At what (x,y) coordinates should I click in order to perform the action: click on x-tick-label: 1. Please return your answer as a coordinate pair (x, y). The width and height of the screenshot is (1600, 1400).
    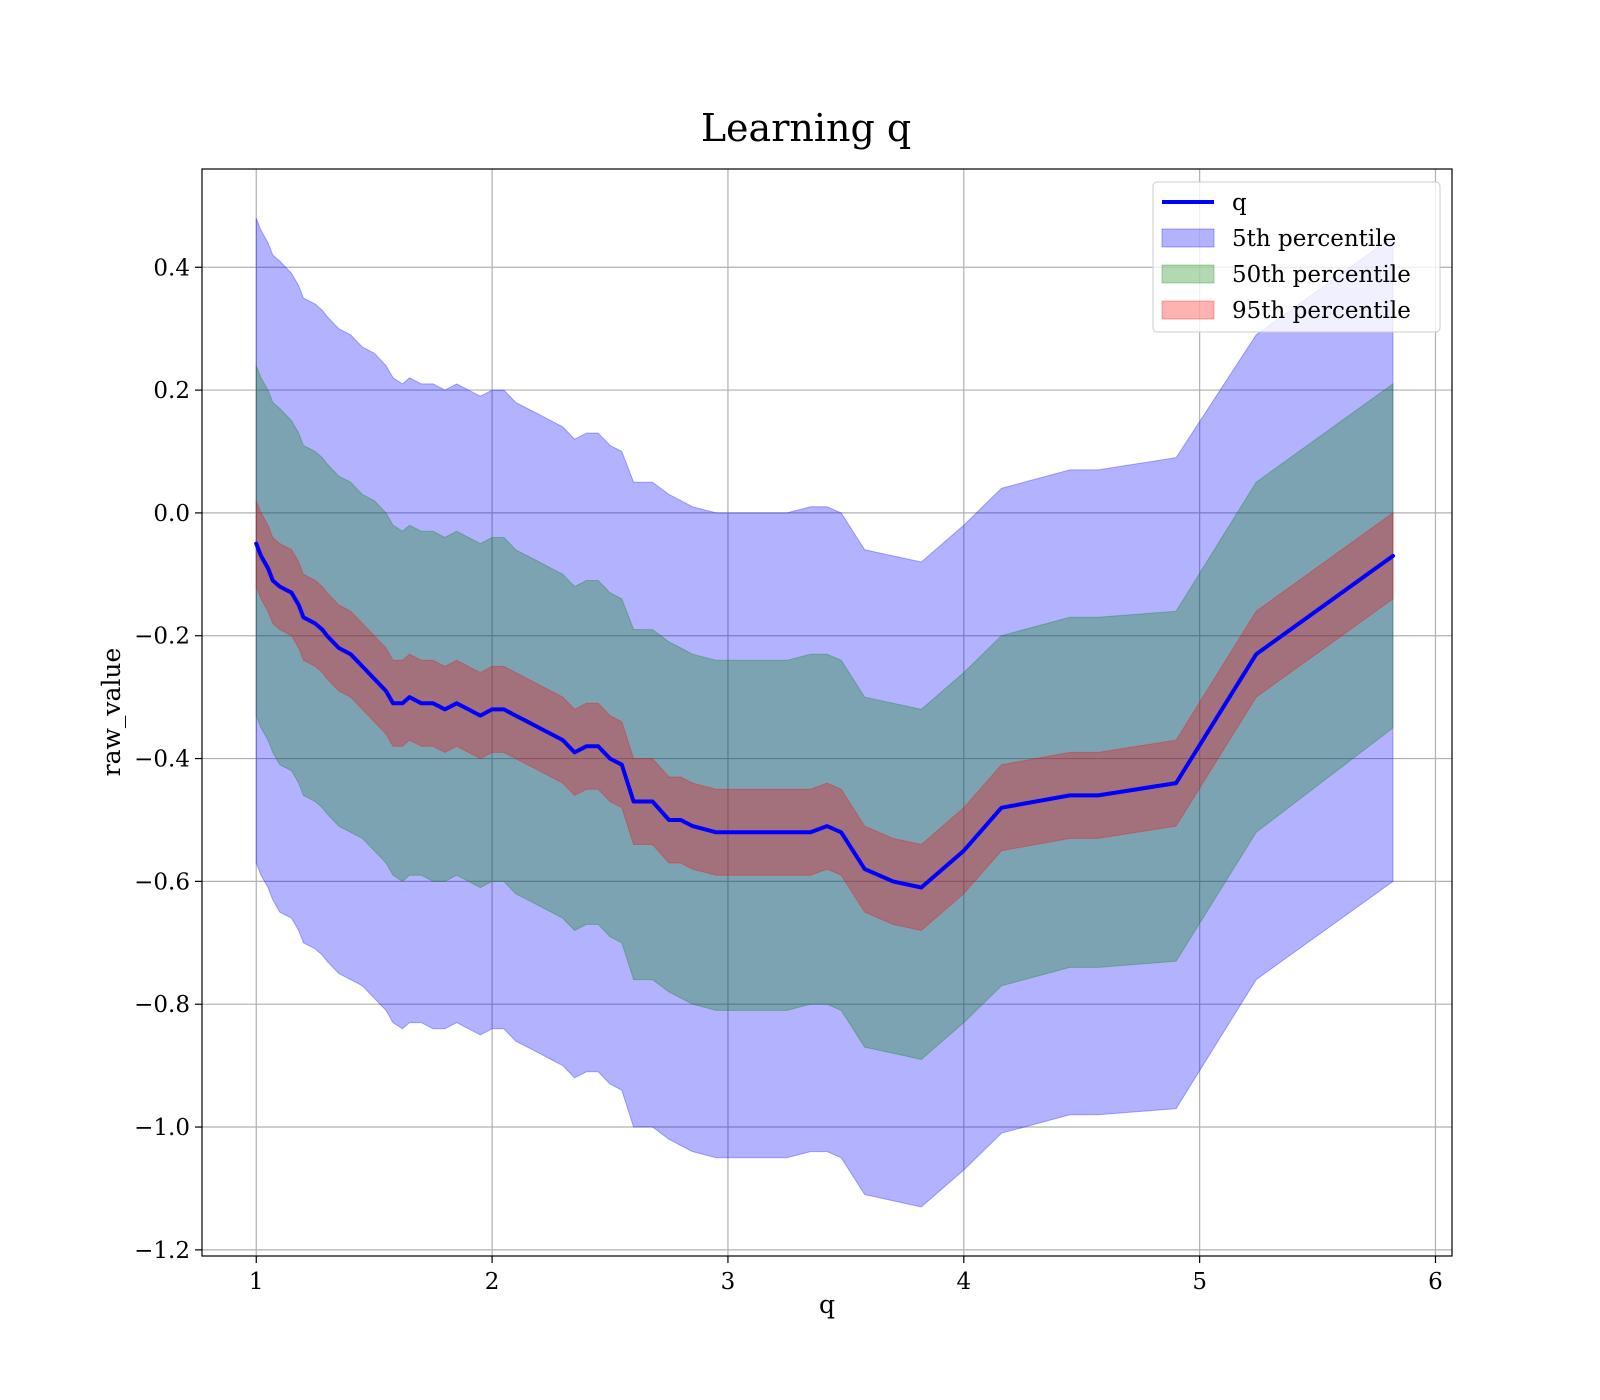
    Looking at the image, I should click on (256, 1282).